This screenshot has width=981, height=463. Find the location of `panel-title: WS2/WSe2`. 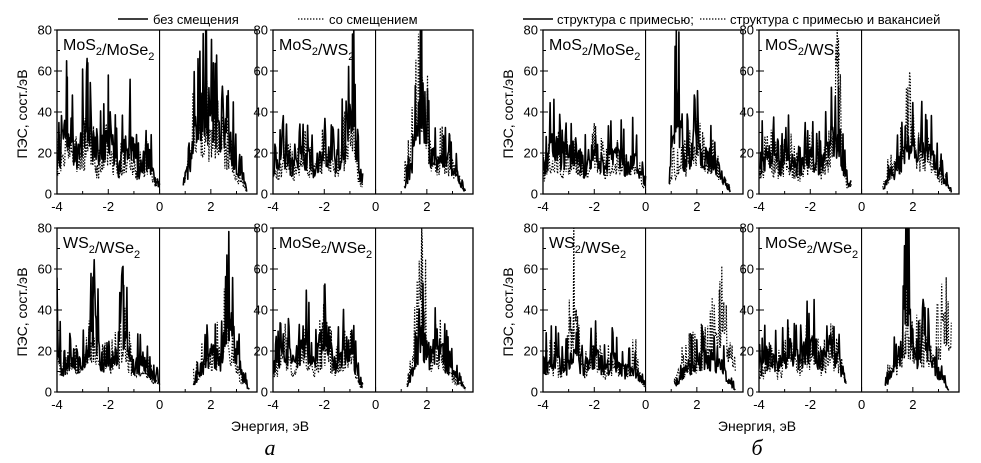

panel-title: WS2/WSe2 is located at coordinates (587, 248).